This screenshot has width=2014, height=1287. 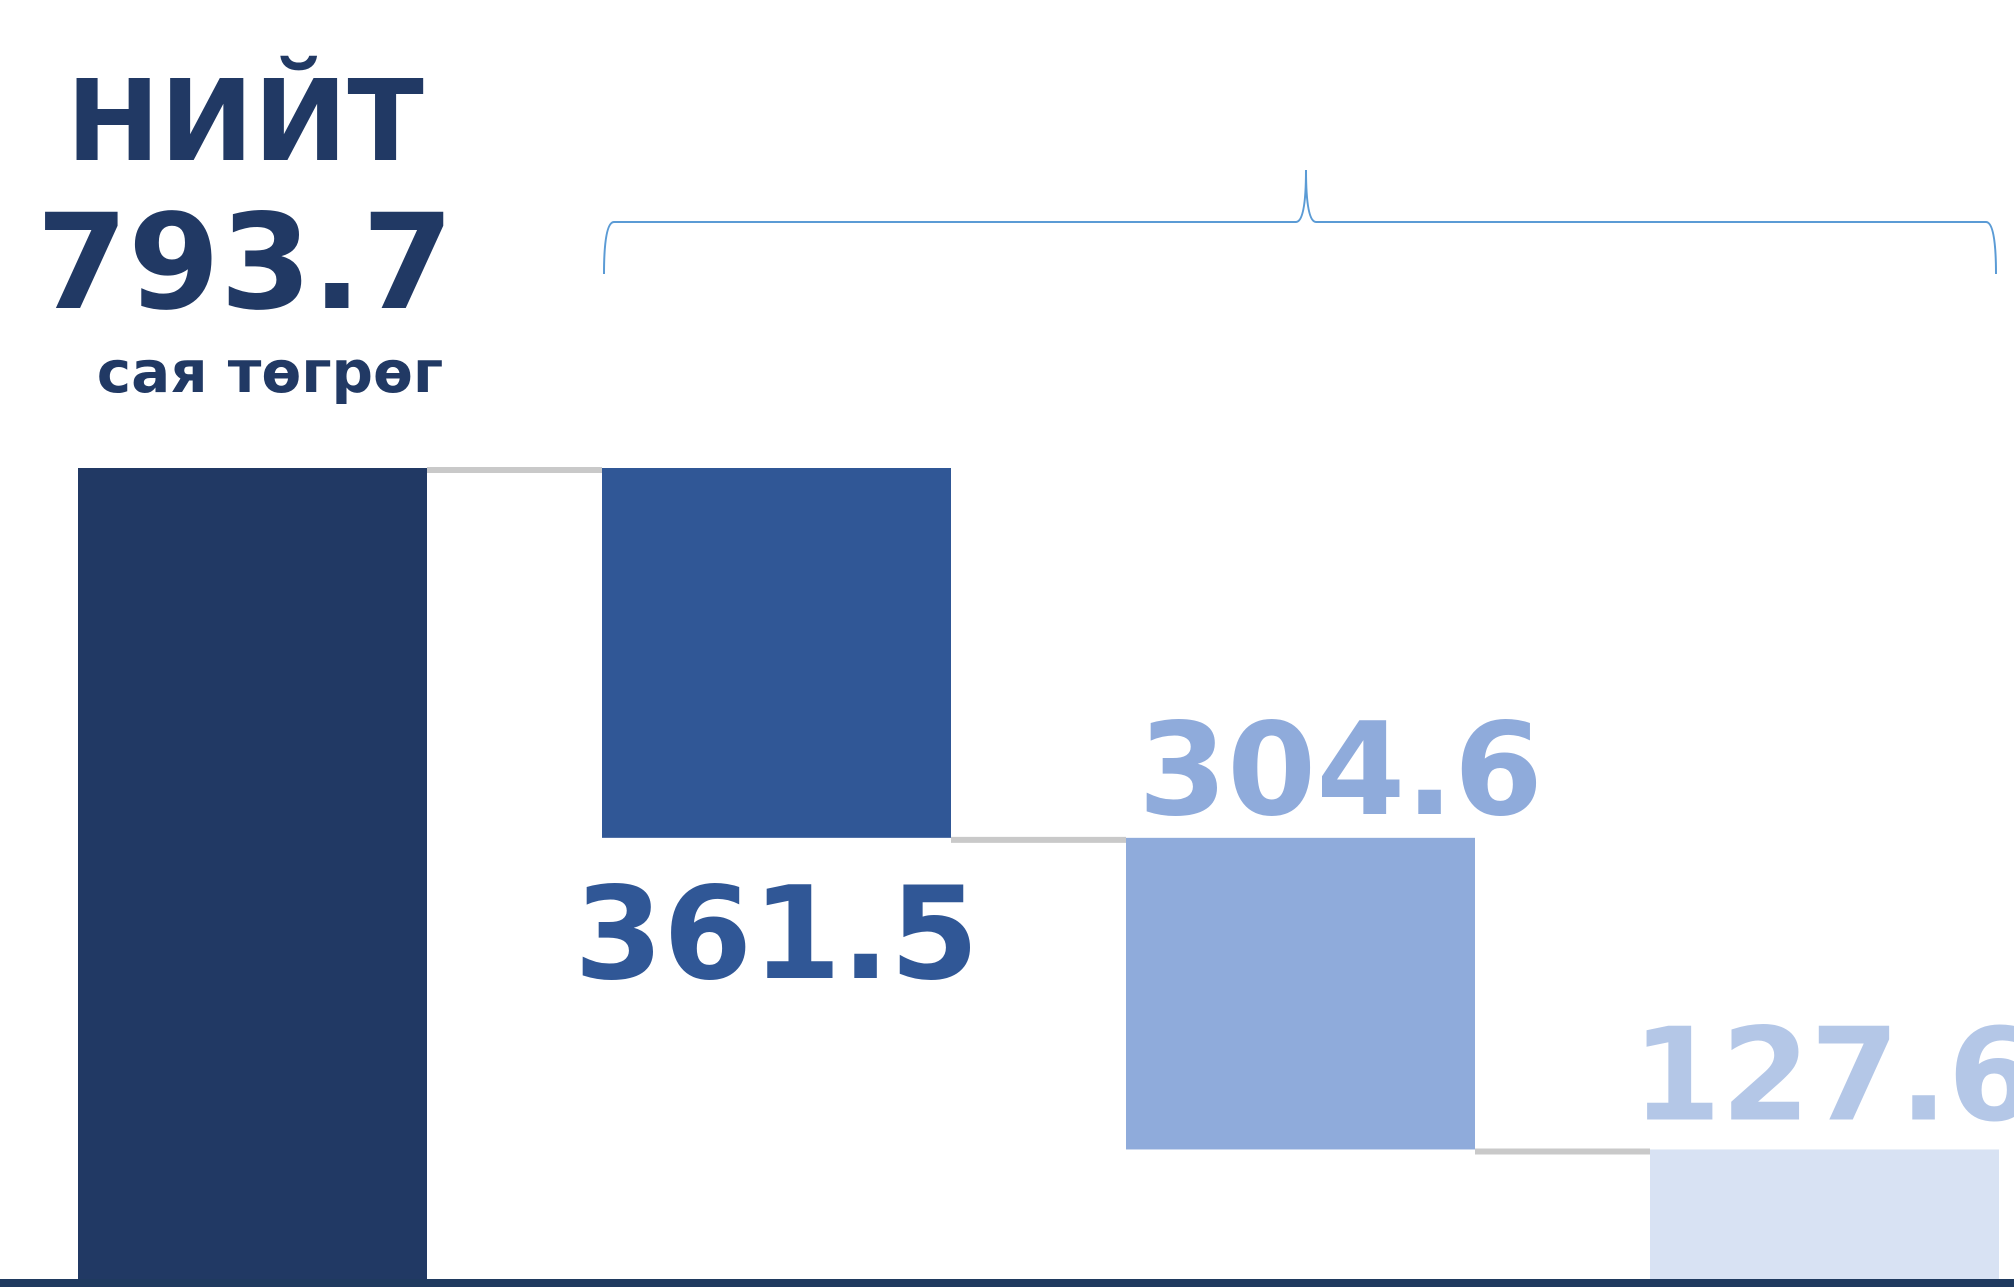 What do you see at coordinates (1823, 1075) in the screenshot?
I see `value-label-4: 127.6` at bounding box center [1823, 1075].